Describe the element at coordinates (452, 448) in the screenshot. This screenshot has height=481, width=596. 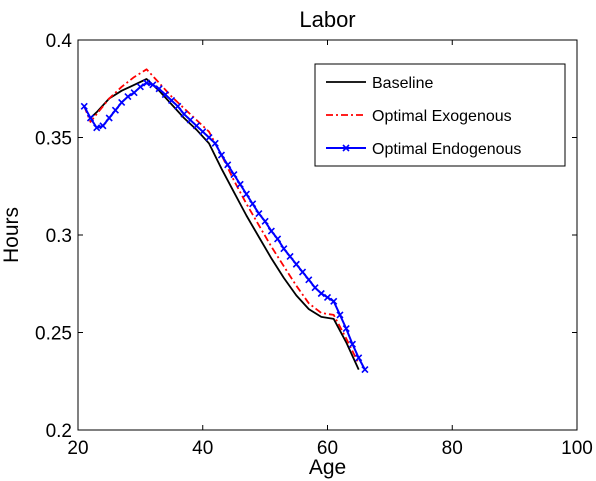
I see `x-tick-label: 80` at that location.